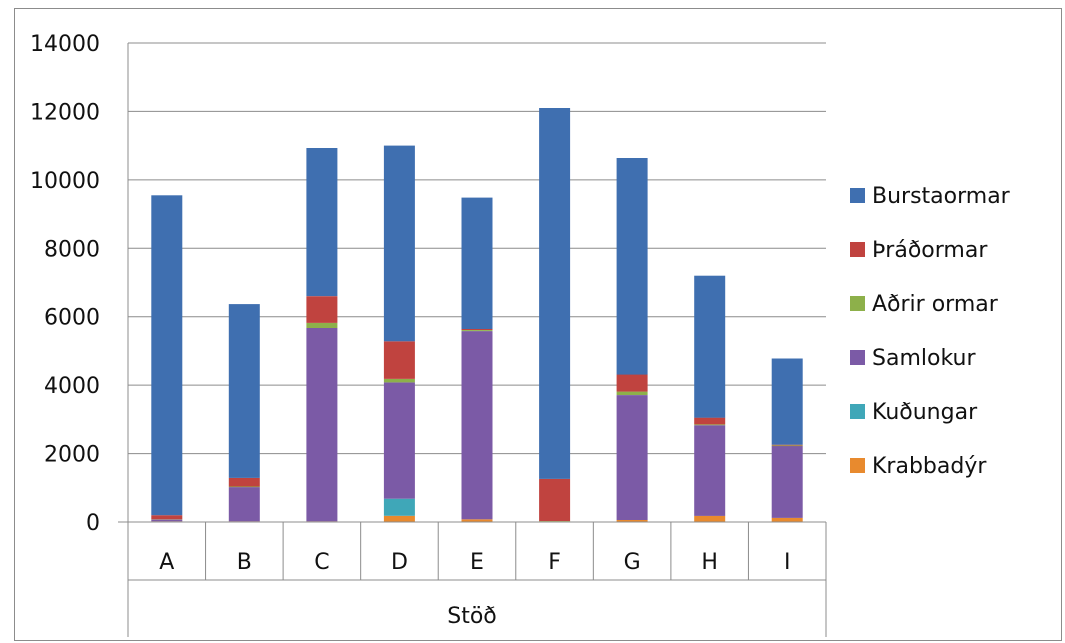 This screenshot has width=1065, height=643. I want to click on y-tick-label: 4000, so click(72, 386).